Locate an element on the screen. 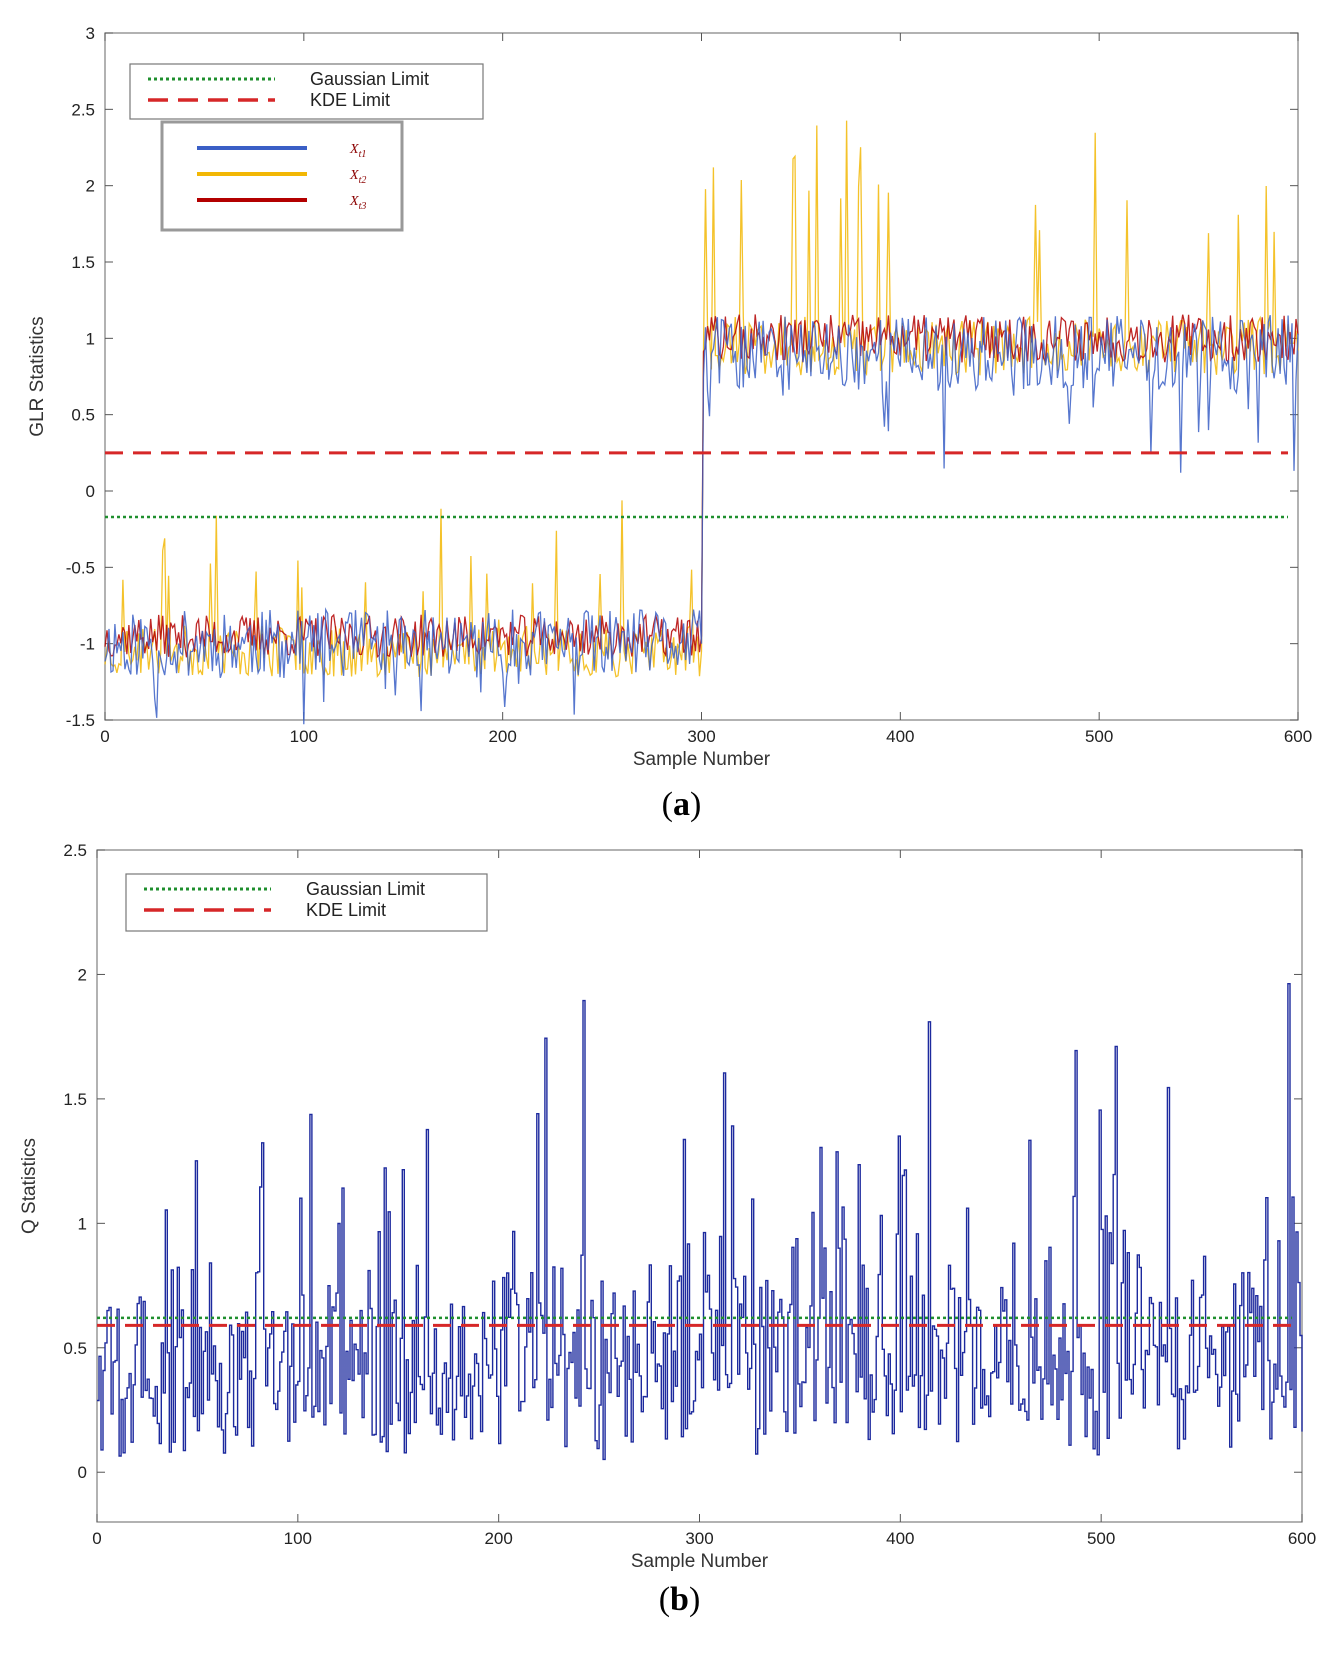 This screenshot has width=1331, height=1661. caption-letter: a is located at coordinates (681, 804).